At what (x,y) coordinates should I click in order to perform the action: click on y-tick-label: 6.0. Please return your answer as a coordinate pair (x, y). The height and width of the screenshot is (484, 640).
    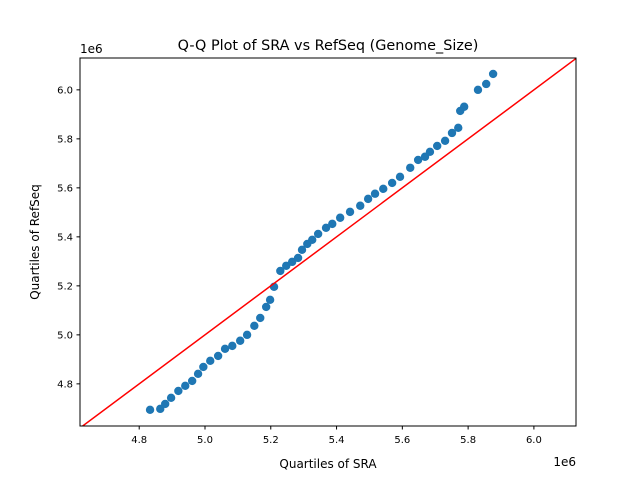
    Looking at the image, I should click on (65, 90).